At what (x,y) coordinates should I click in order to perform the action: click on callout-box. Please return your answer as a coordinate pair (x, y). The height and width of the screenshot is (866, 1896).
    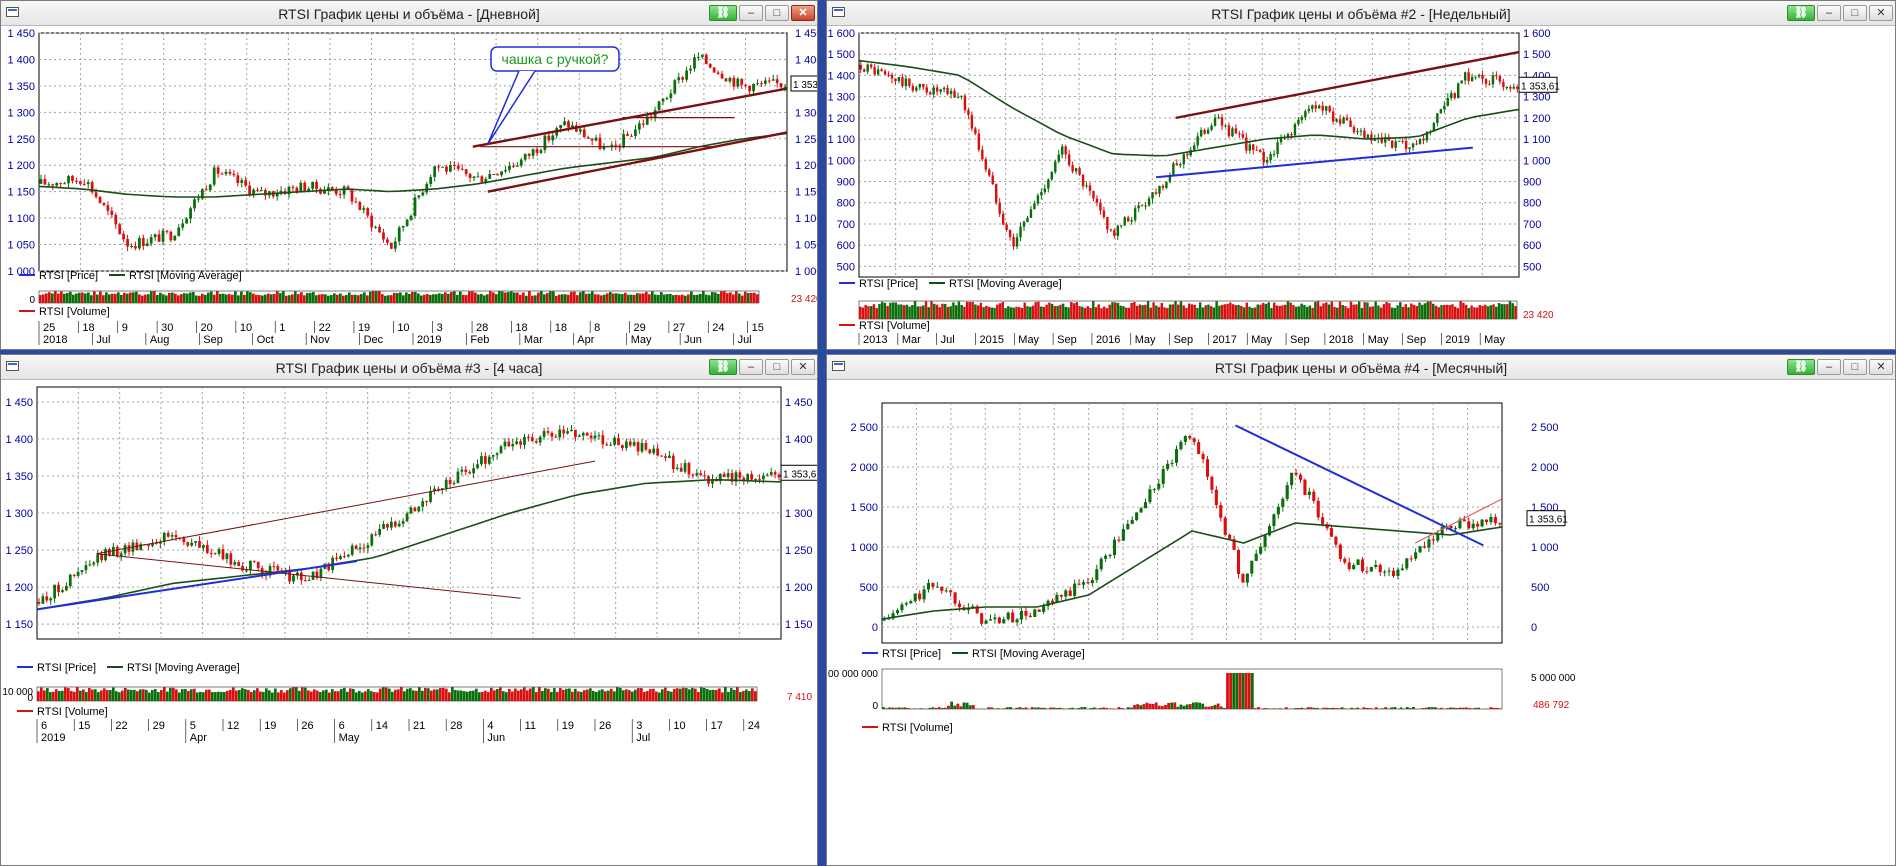
    Looking at the image, I should click on (555, 59).